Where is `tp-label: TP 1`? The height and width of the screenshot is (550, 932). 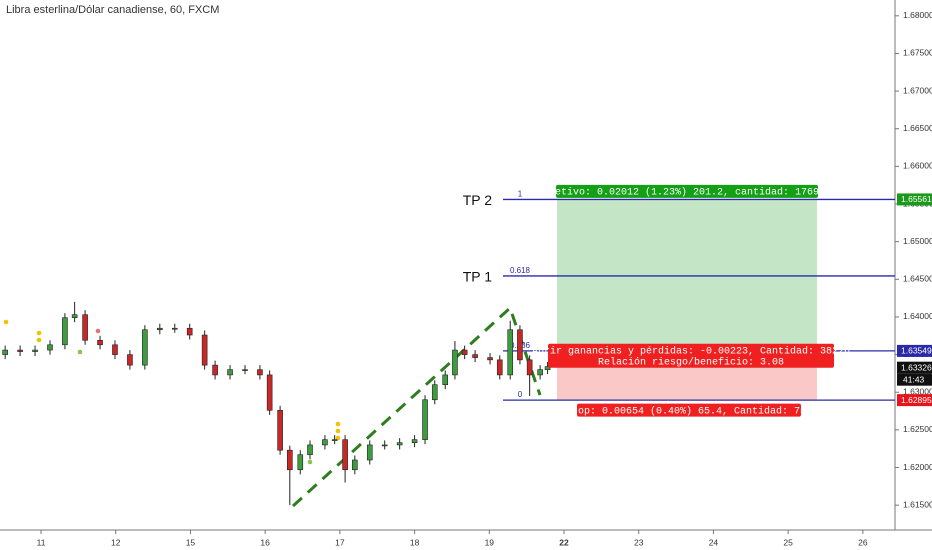 tp-label: TP 1 is located at coordinates (478, 277).